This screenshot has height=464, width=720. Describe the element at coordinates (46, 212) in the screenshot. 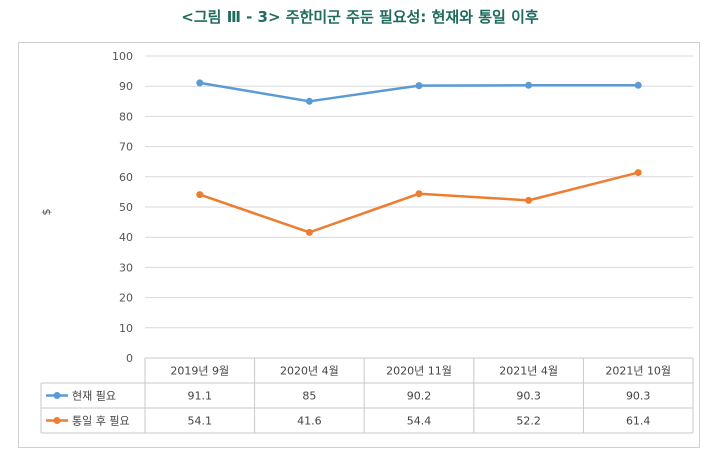

I see `y-axis-label: $` at that location.